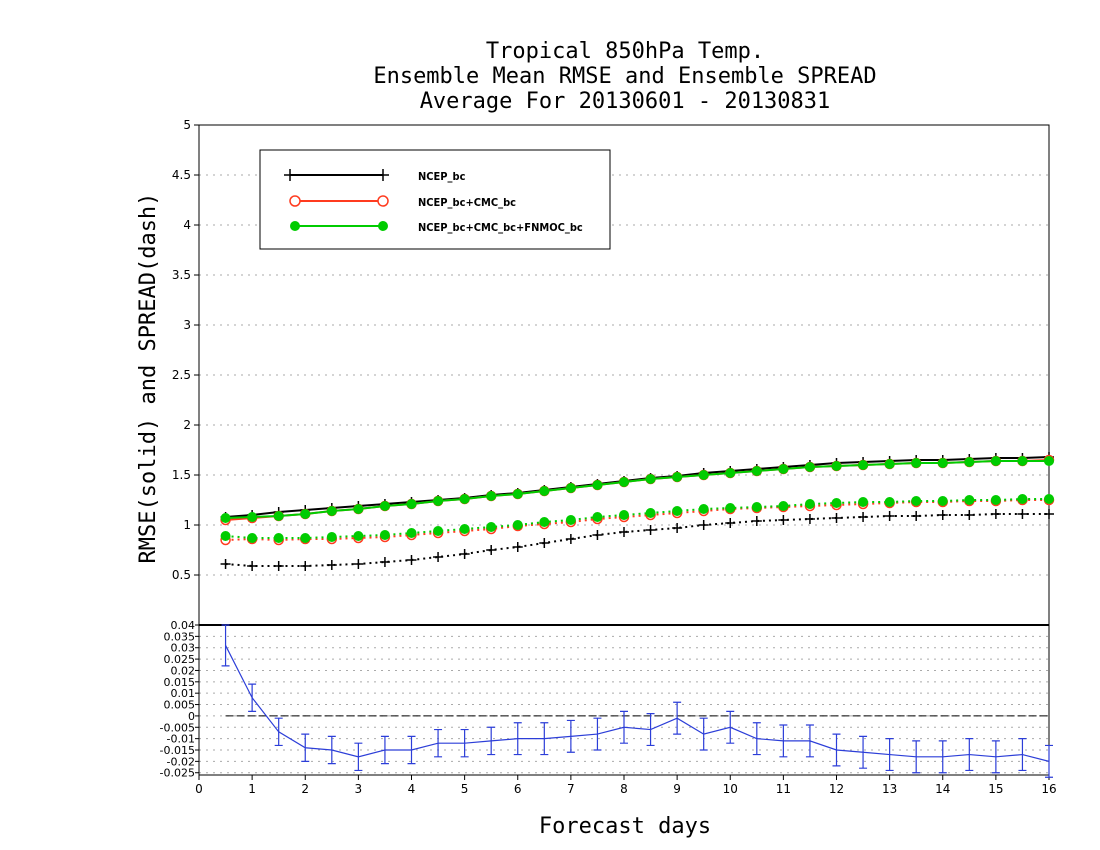 The width and height of the screenshot is (1100, 850). Describe the element at coordinates (252, 789) in the screenshot. I see `x-tick-label: 1` at that location.